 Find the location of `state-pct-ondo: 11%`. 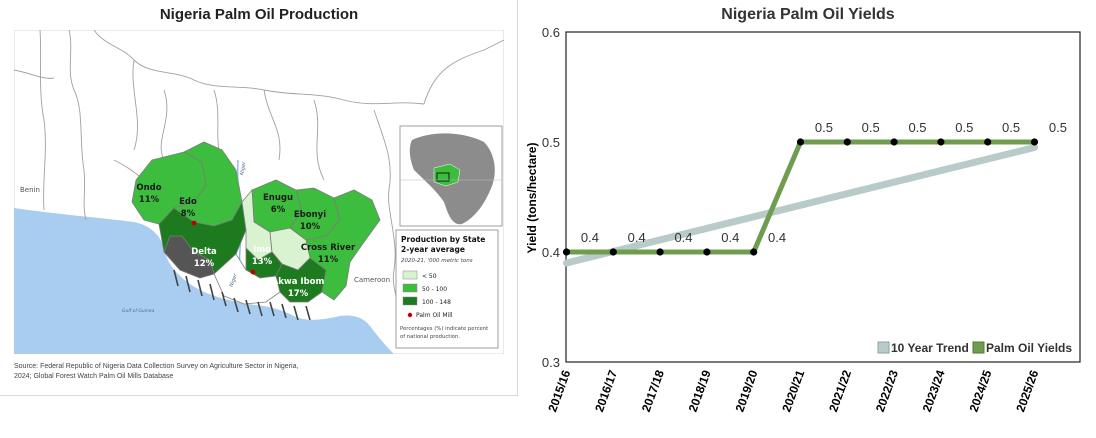

state-pct-ondo: 11% is located at coordinates (149, 200).